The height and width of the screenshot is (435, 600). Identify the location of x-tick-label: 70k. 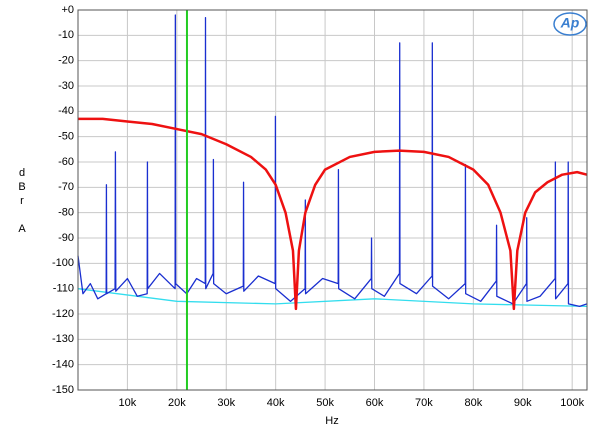
(424, 403).